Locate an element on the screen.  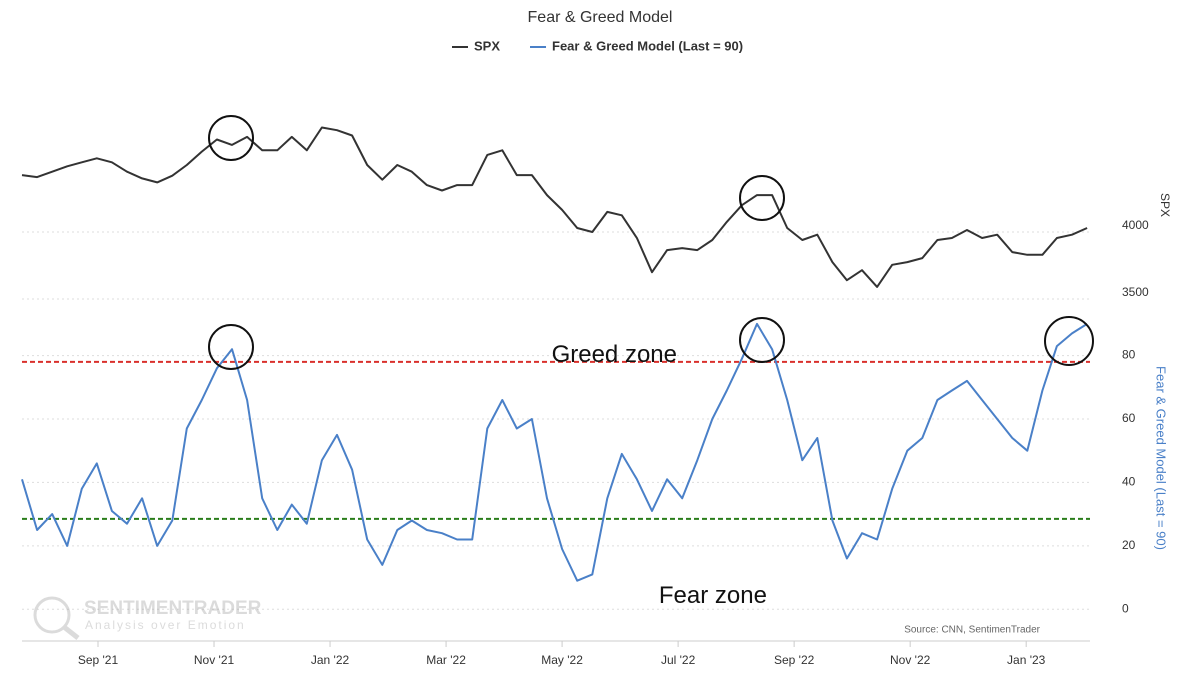
y-tick-label: 4000 is located at coordinates (1135, 225).